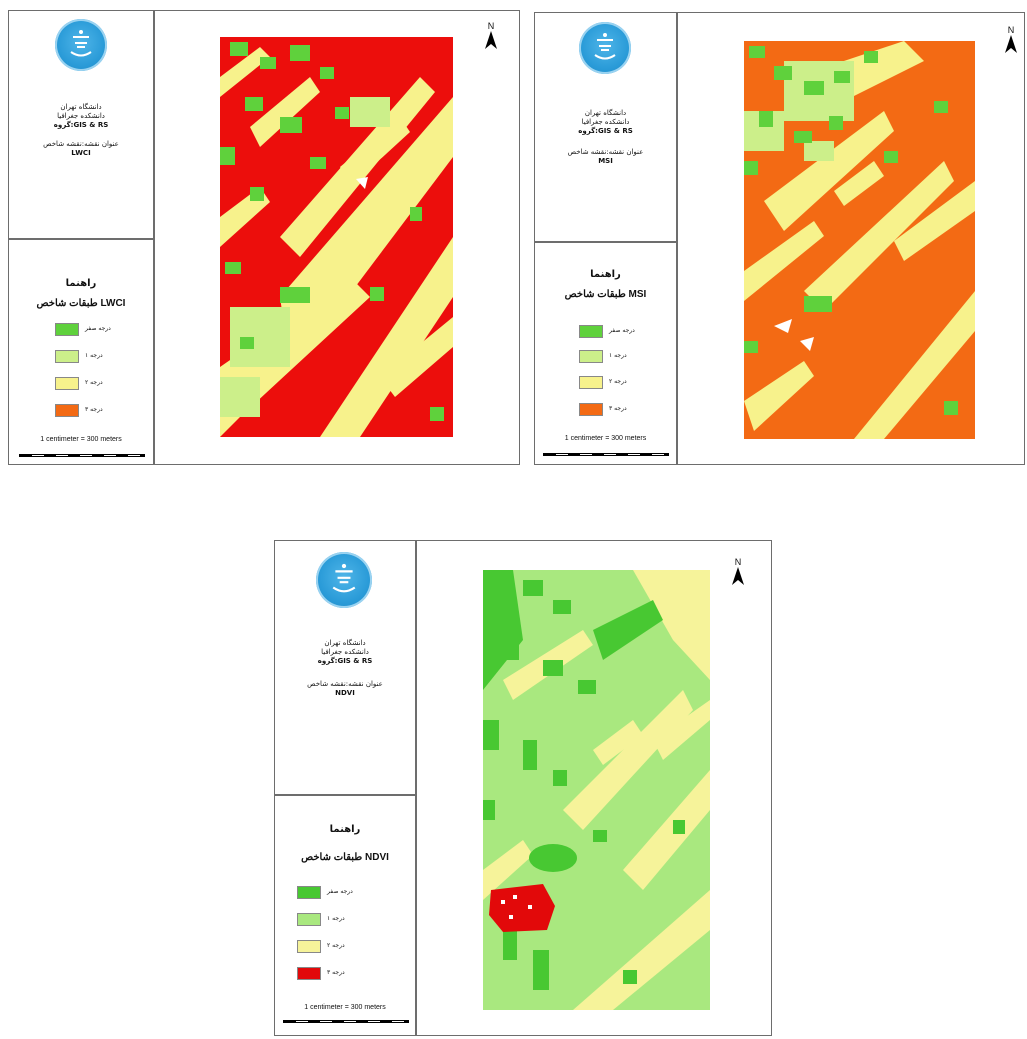 The width and height of the screenshot is (1027, 1039). I want to click on lwci-map-svg, so click(336, 237).